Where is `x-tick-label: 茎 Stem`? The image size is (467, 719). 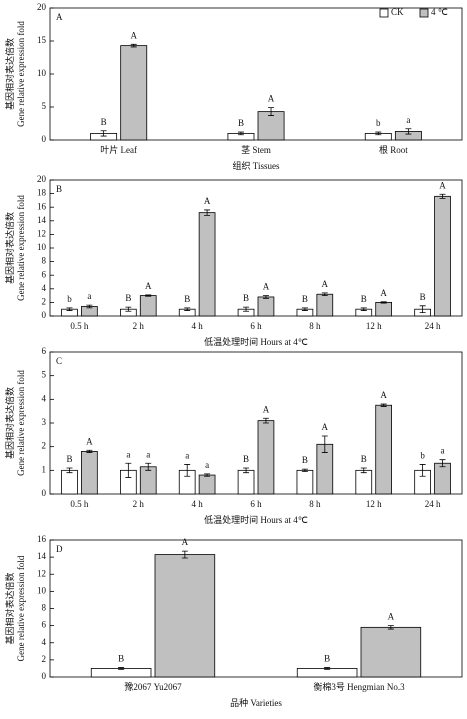
x-tick-label: 茎 Stem is located at coordinates (256, 149).